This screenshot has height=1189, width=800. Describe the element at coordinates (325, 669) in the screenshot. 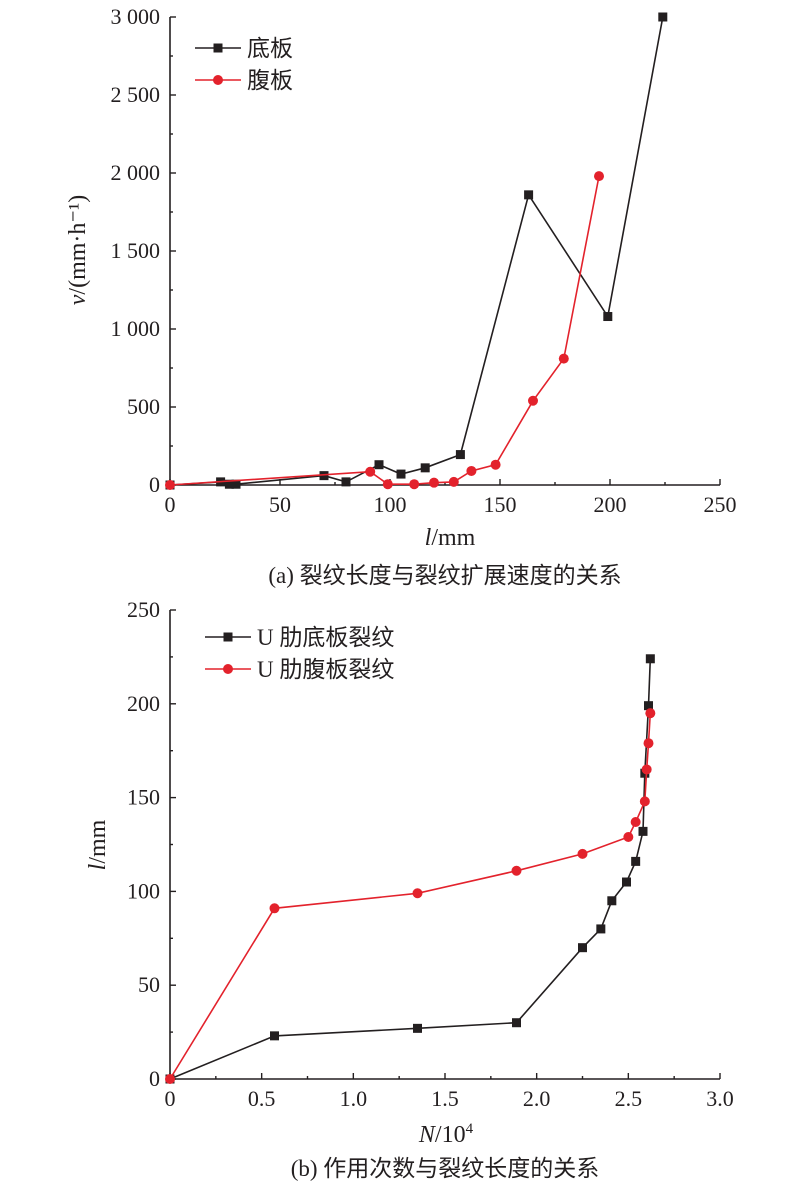

I see `legend-label: U 肋腹板裂纹` at that location.